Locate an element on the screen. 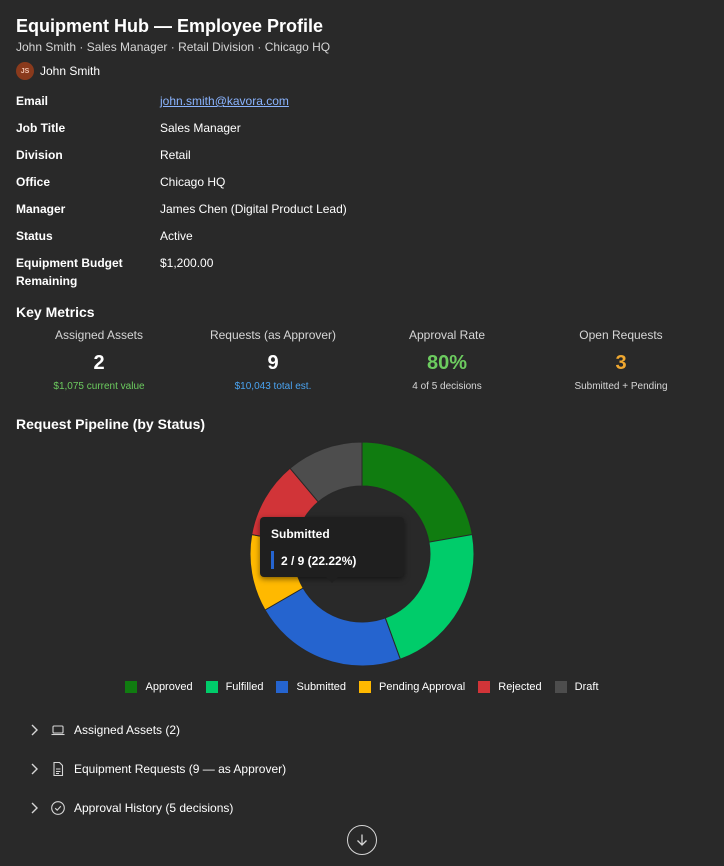  metric-sub: $10,043 total est. is located at coordinates (273, 386).